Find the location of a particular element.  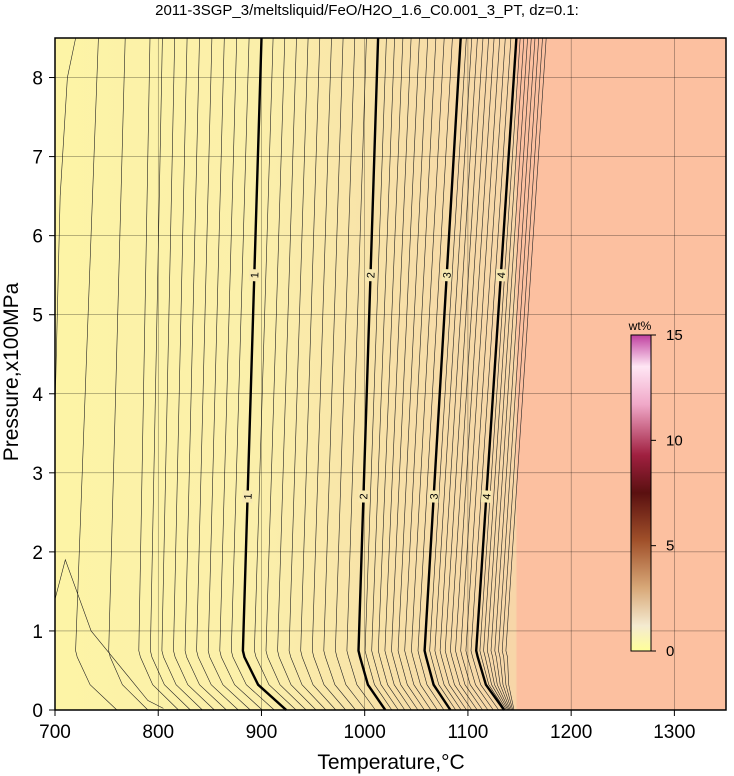

x-tick-label: 1300 is located at coordinates (674, 732).